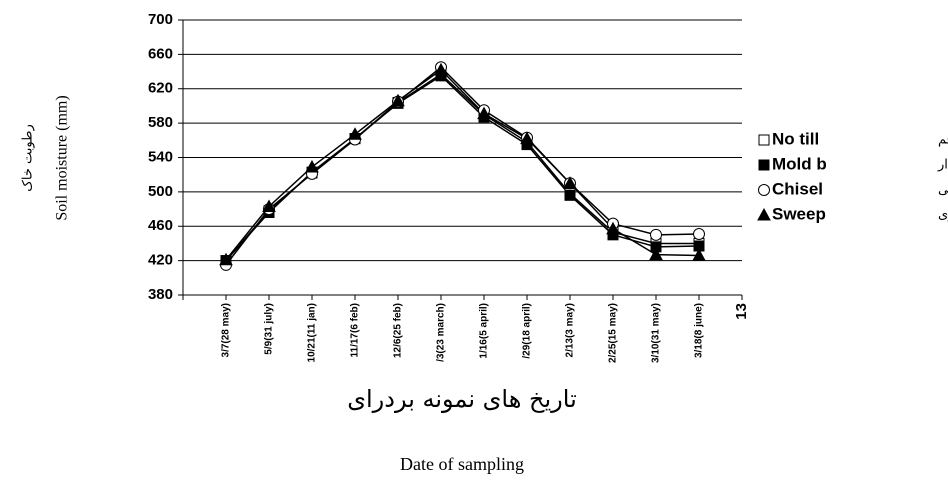  What do you see at coordinates (943, 215) in the screenshot?
I see `legend-label-fa: پنجه غازی` at bounding box center [943, 215].